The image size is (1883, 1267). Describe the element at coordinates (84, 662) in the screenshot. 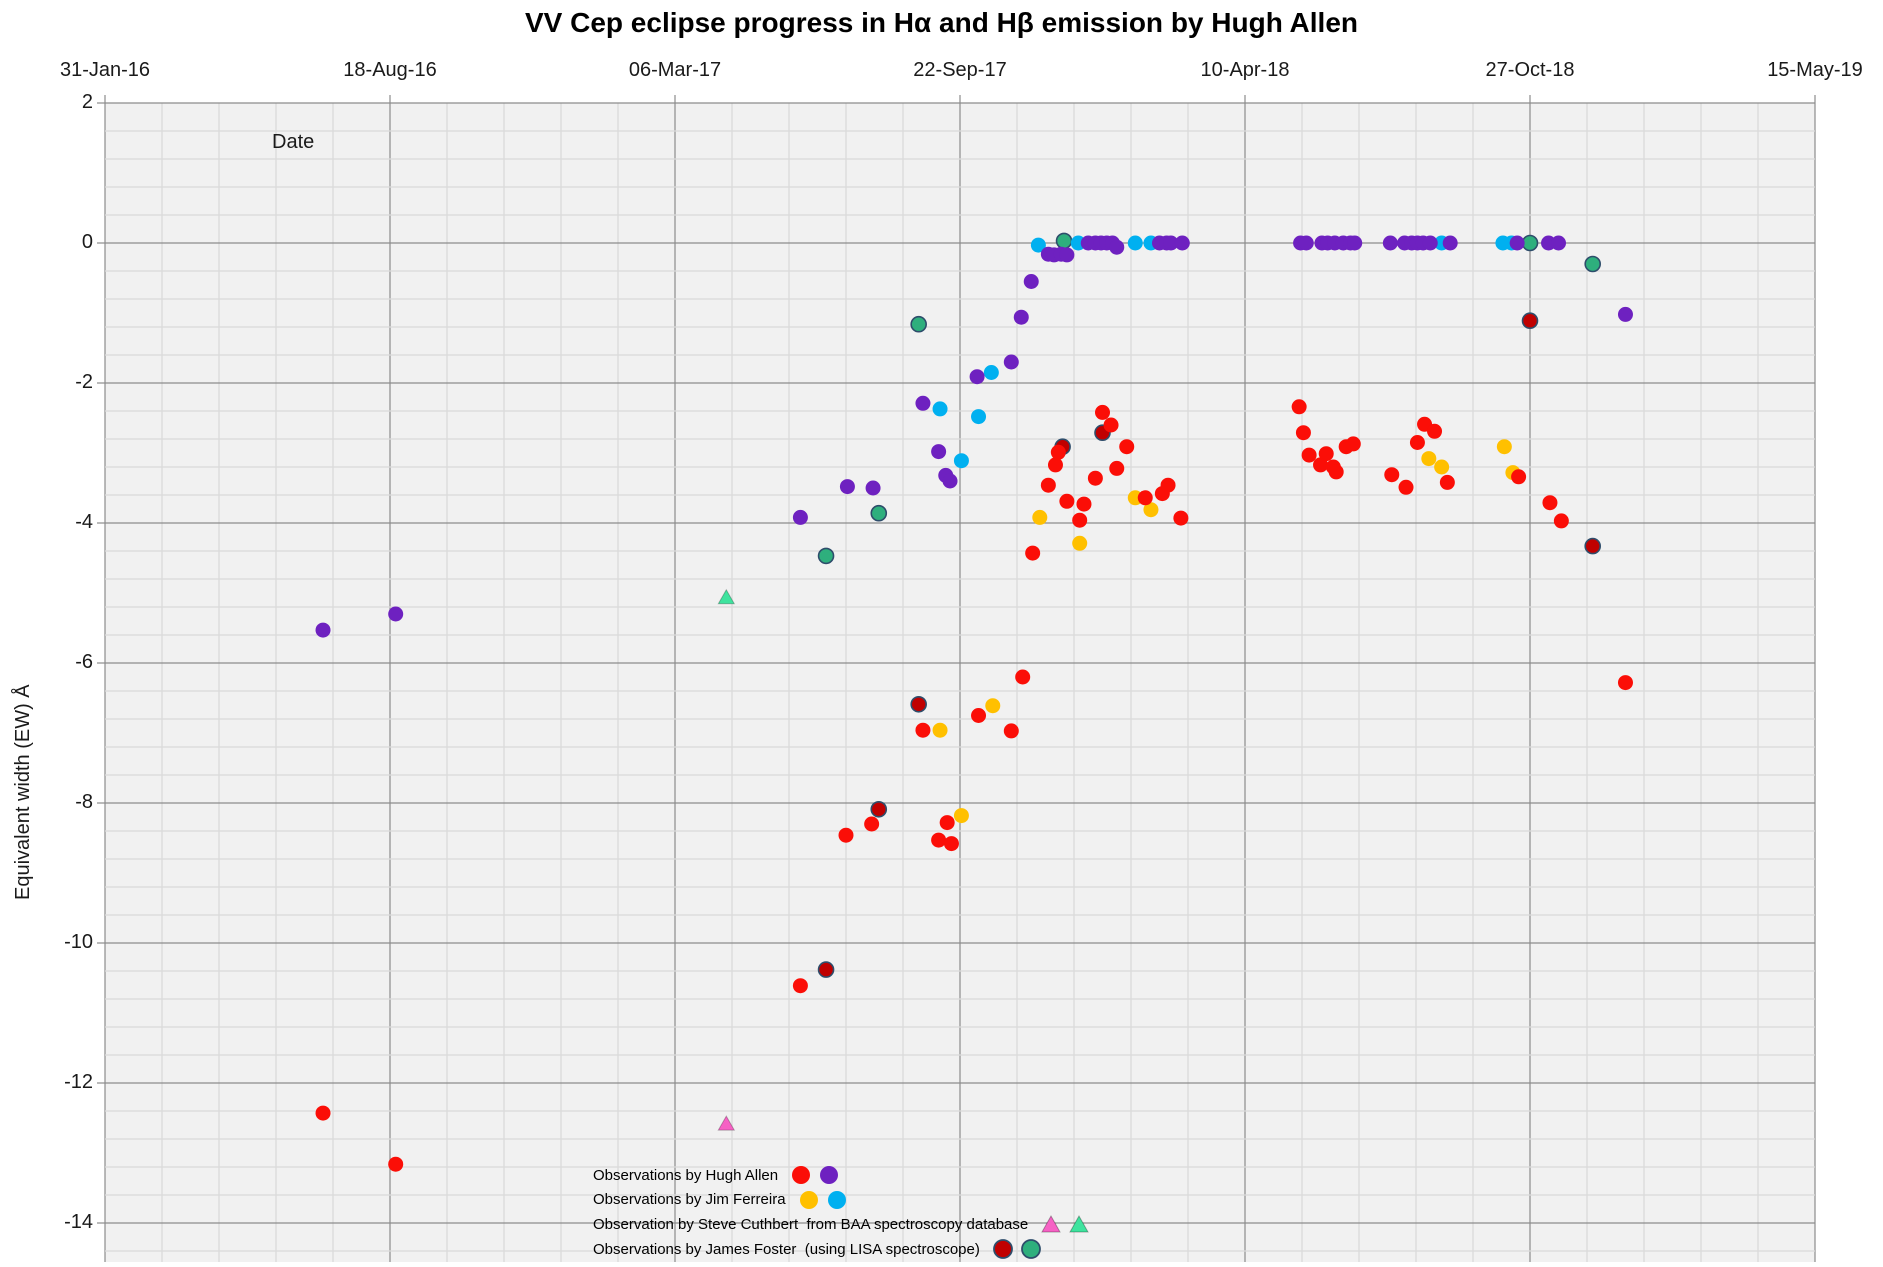

I see `y-tick-label: -6` at that location.